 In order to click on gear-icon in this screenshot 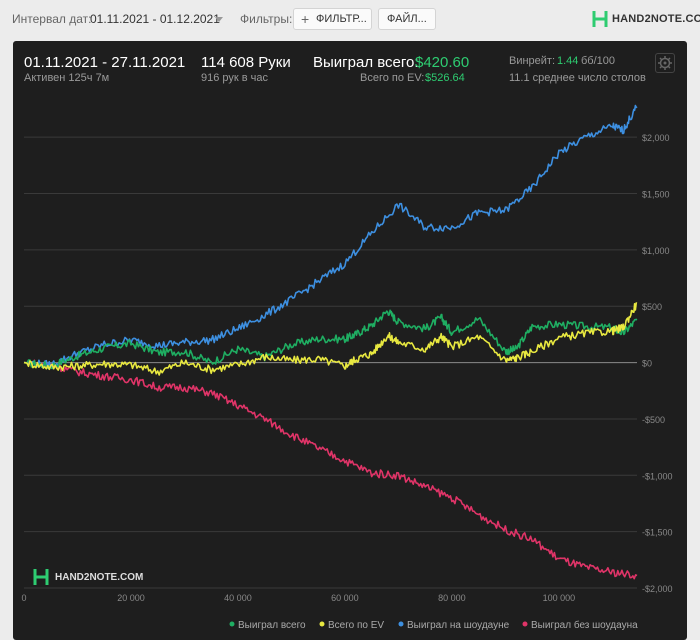, I will do `click(665, 63)`.